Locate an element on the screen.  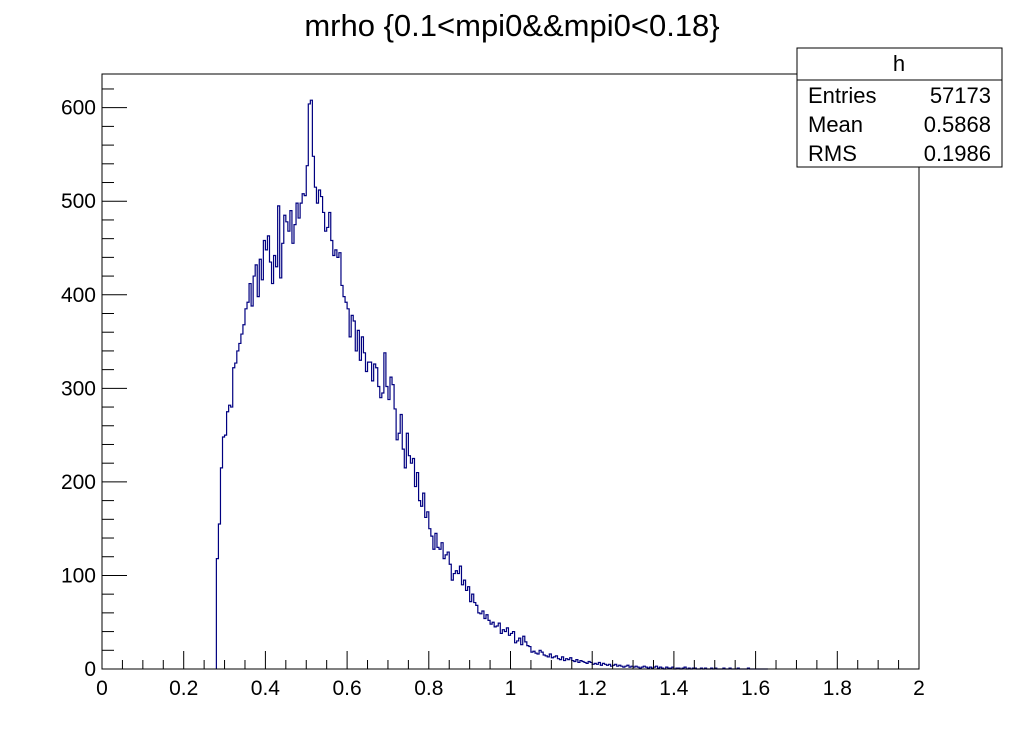
x-tick-label: 1.6 is located at coordinates (755, 688).